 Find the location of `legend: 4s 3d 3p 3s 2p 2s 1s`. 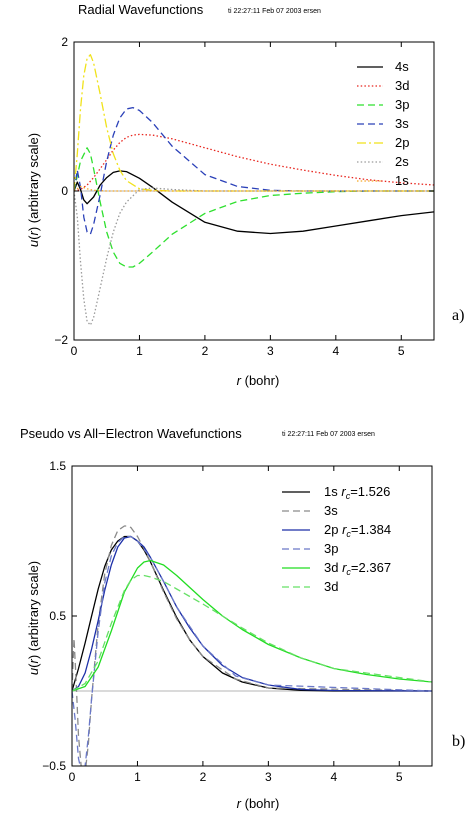

legend: 4s 3d 3p 3s 2p 2s 1s is located at coordinates (383, 123).